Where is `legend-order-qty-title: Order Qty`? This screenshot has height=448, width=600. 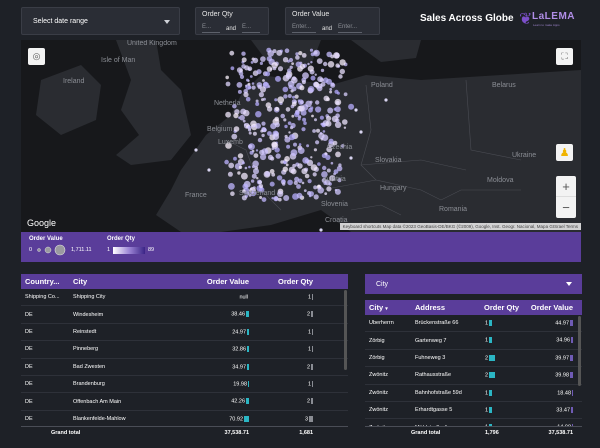 legend-order-qty-title: Order Qty is located at coordinates (121, 239).